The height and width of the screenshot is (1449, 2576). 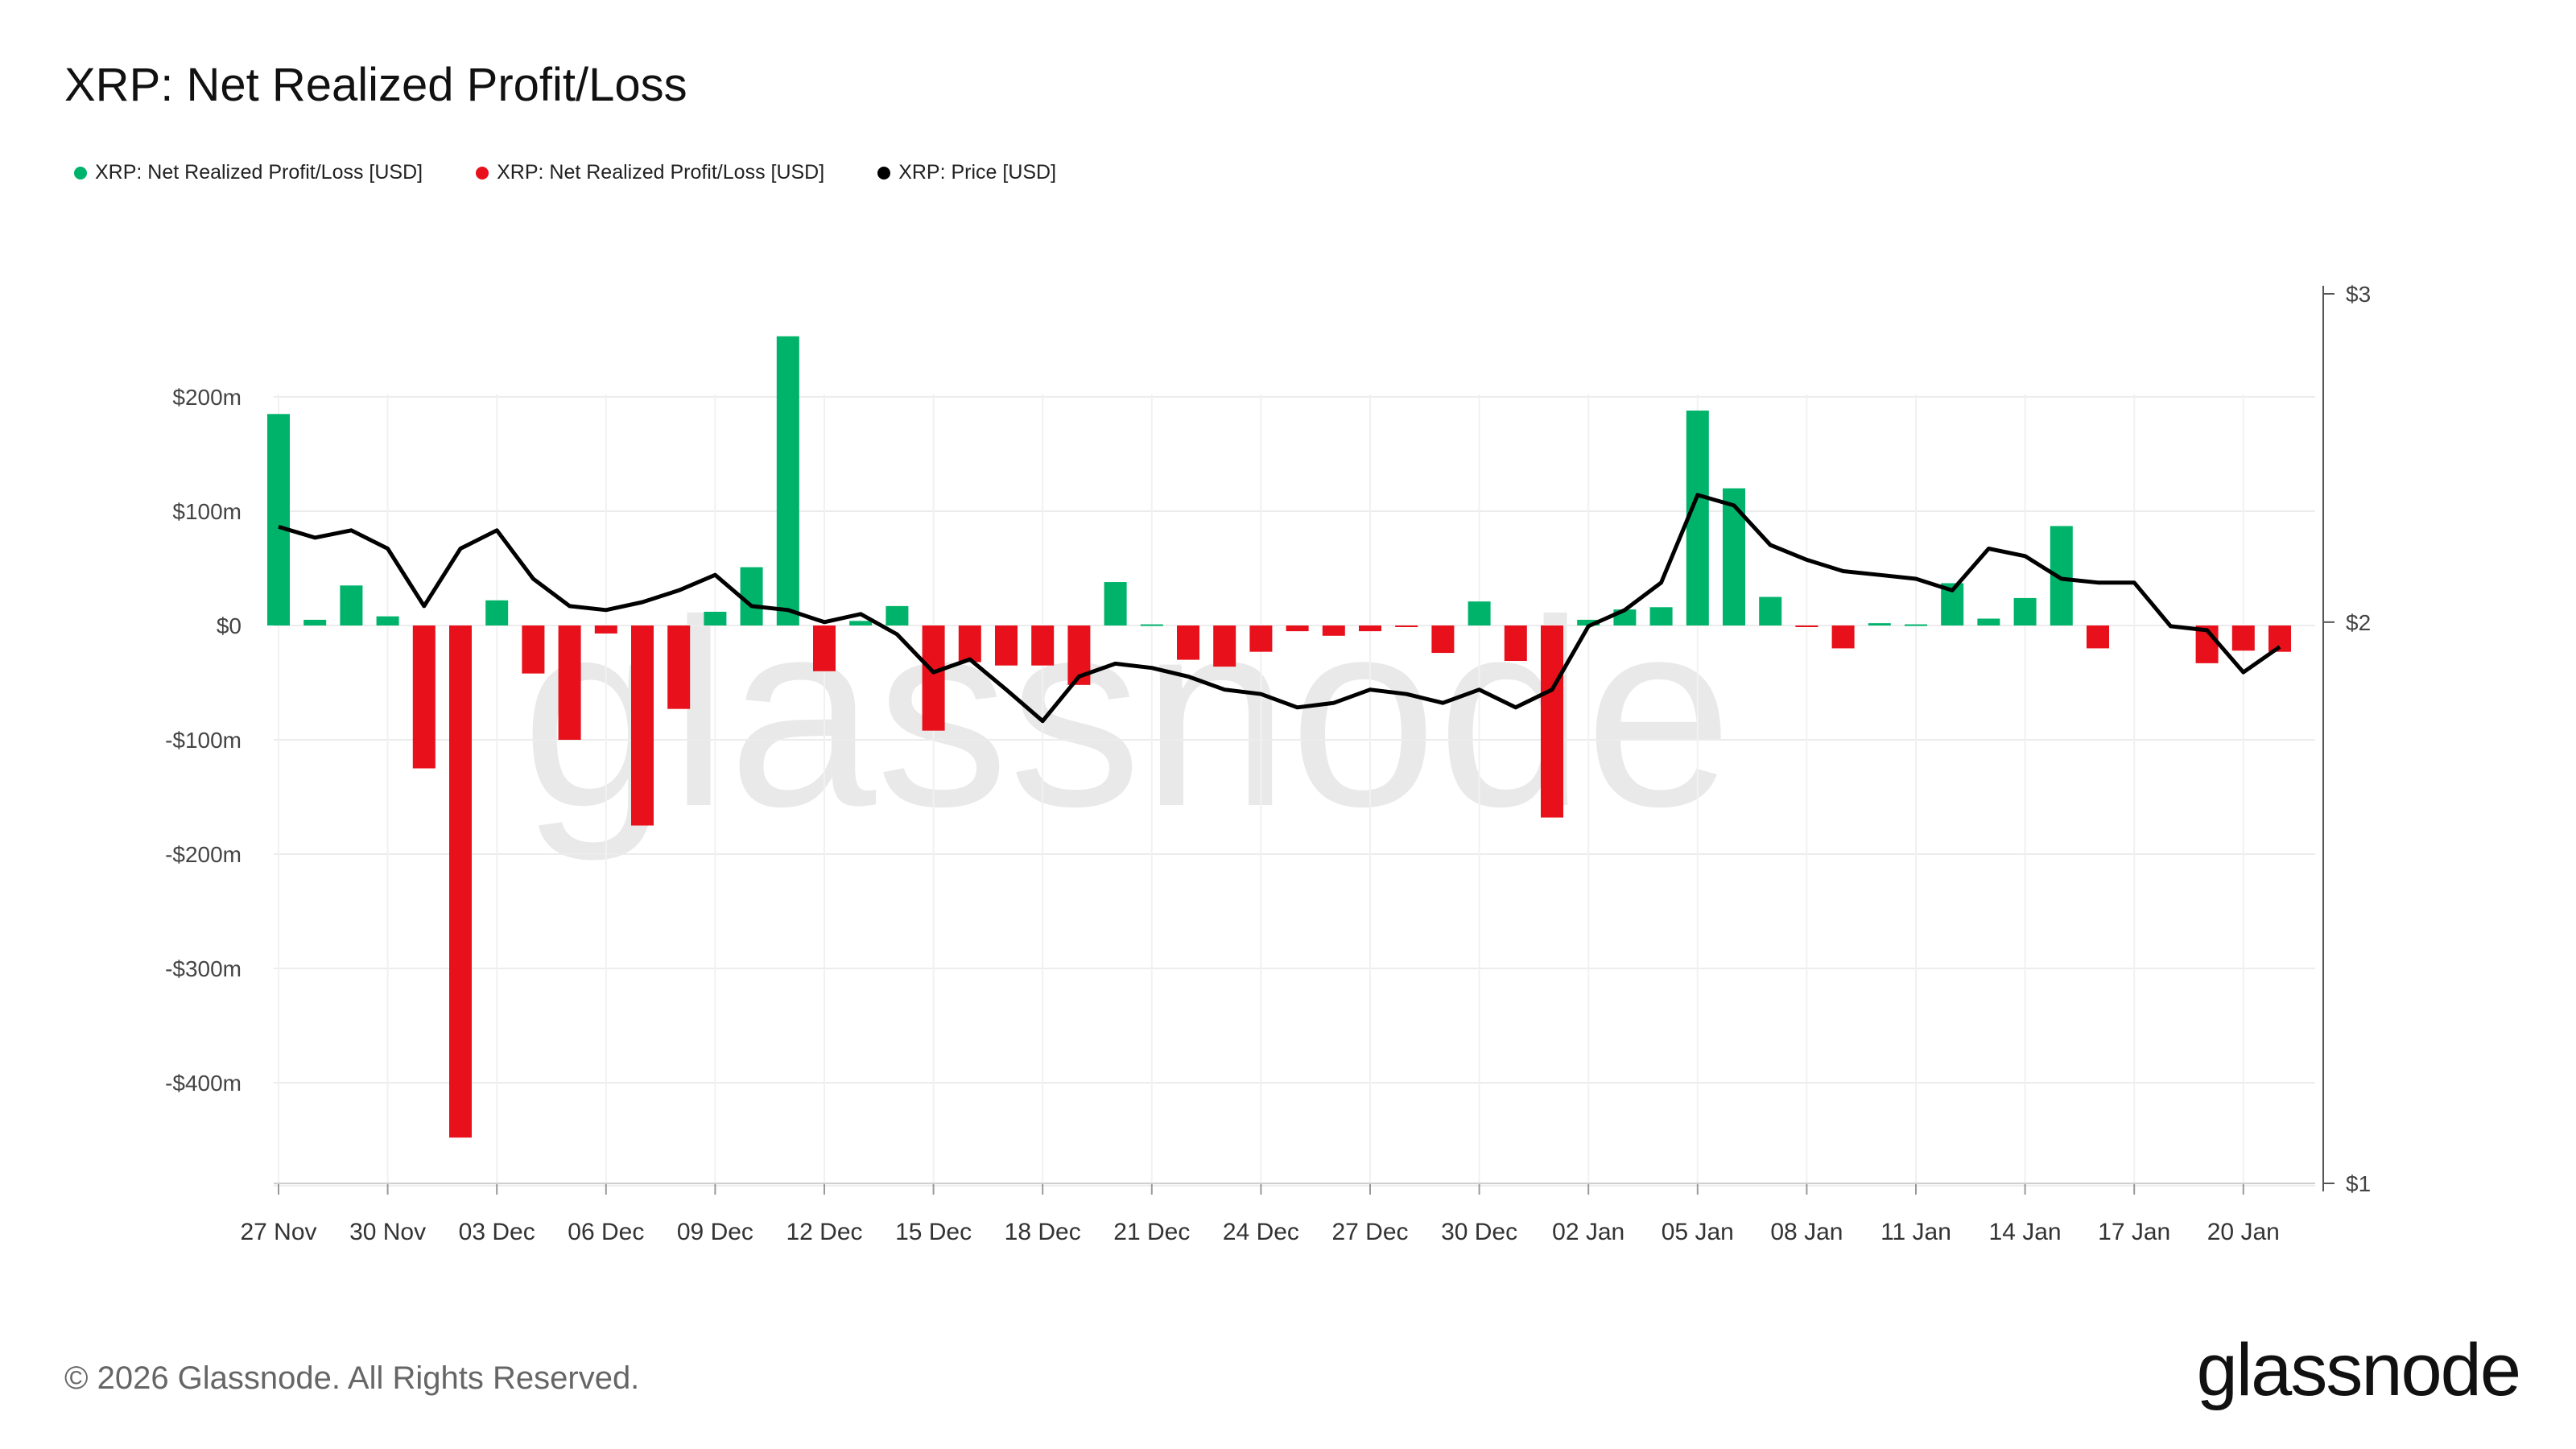 I want to click on x-tick-label: 21 Dec, so click(x=1151, y=1232).